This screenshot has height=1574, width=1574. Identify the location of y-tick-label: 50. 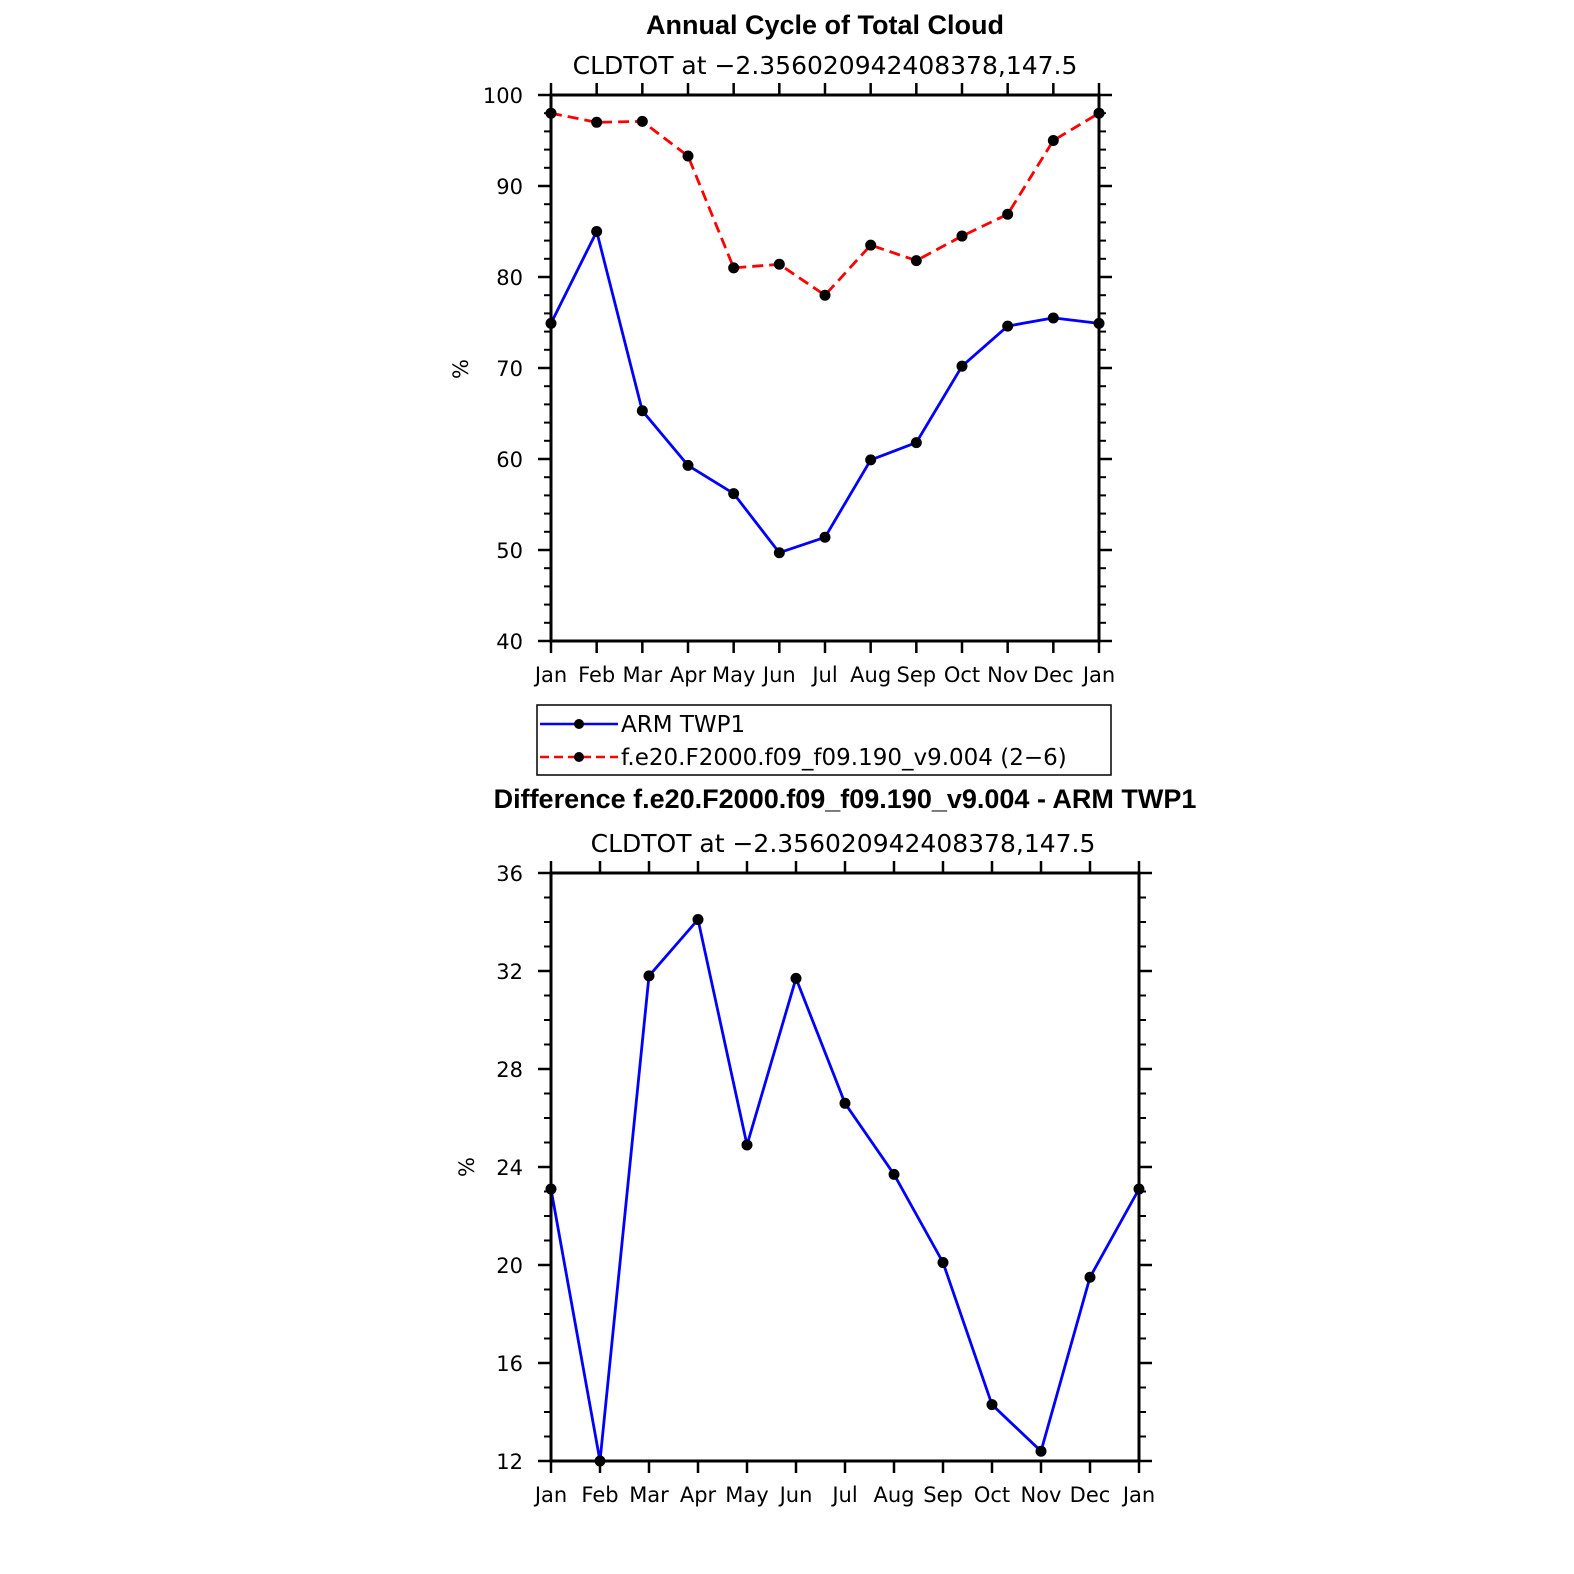
(509, 551).